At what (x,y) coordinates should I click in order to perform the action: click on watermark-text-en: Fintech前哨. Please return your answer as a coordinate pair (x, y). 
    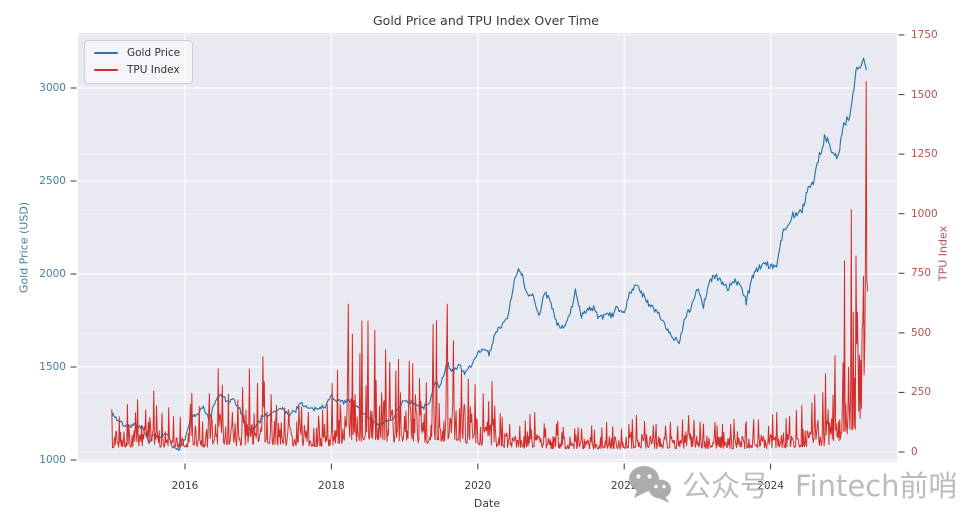
    Looking at the image, I should click on (876, 486).